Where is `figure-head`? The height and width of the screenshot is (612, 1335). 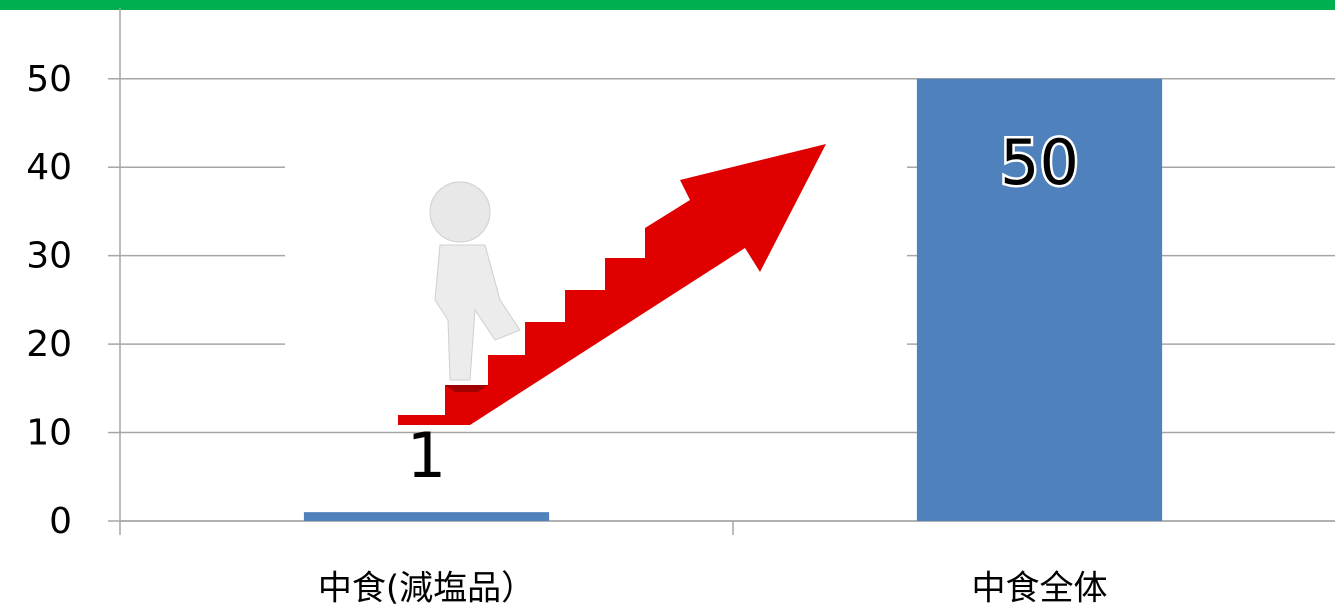 figure-head is located at coordinates (460, 212).